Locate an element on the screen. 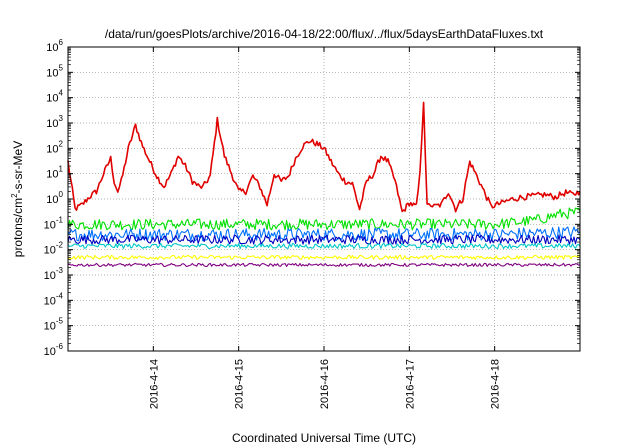 The height and width of the screenshot is (448, 640). y-tick-label: 10⁵ is located at coordinates (54, 71).